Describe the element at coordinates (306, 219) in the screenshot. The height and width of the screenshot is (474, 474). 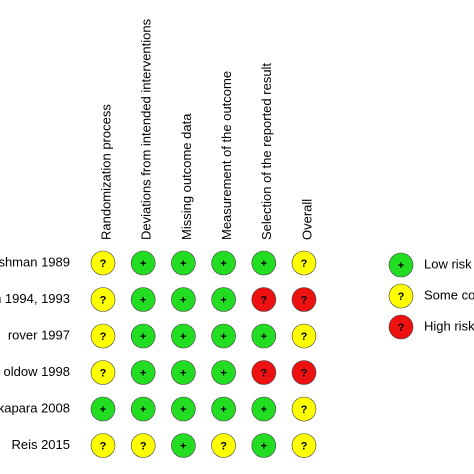
I see `column-label: Overall` at that location.